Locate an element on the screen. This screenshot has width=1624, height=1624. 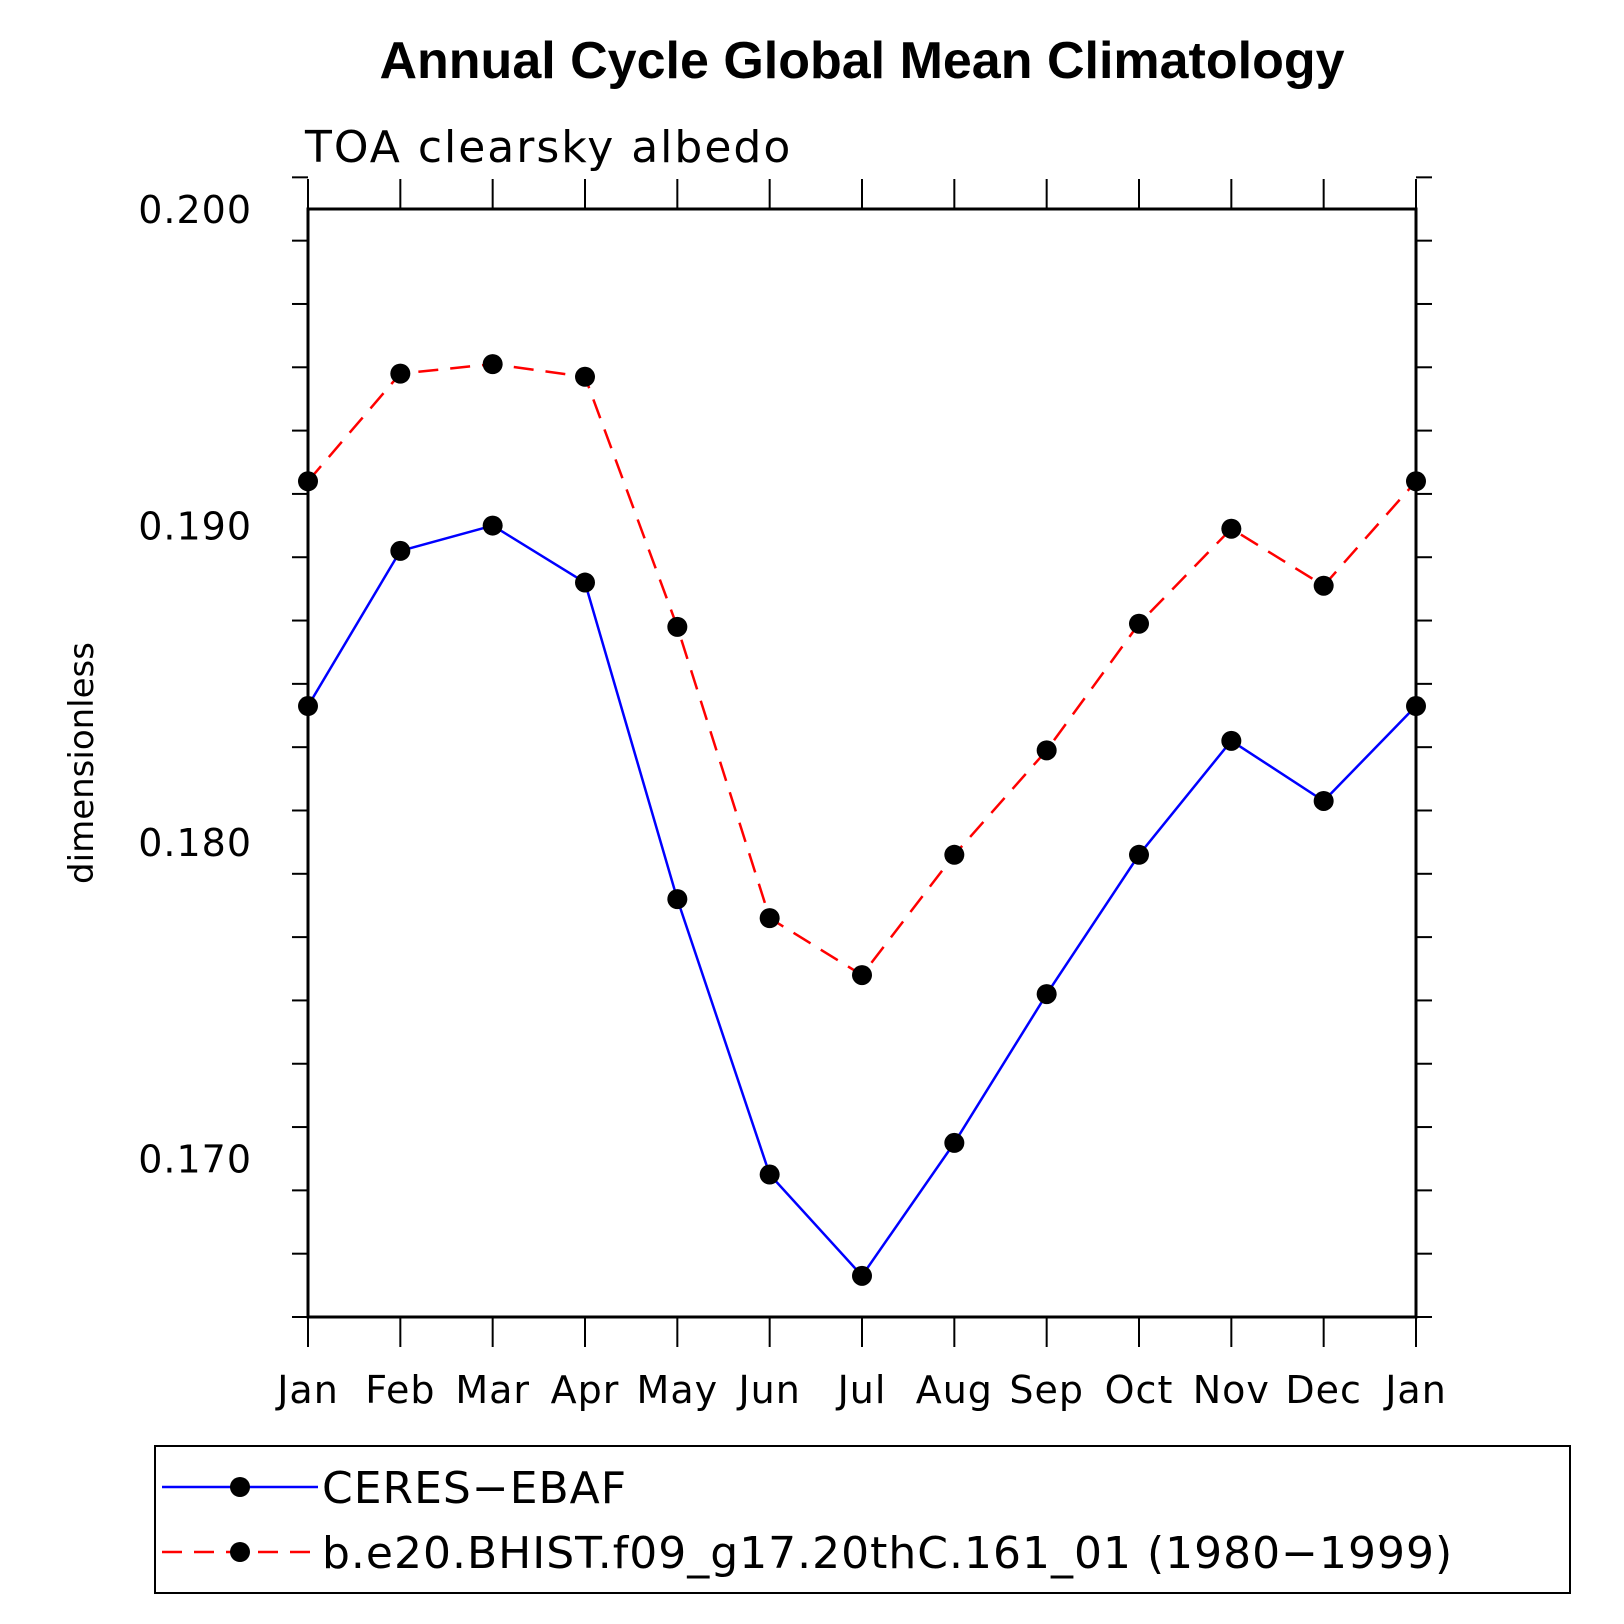
x-tick-label: May is located at coordinates (678, 1390).